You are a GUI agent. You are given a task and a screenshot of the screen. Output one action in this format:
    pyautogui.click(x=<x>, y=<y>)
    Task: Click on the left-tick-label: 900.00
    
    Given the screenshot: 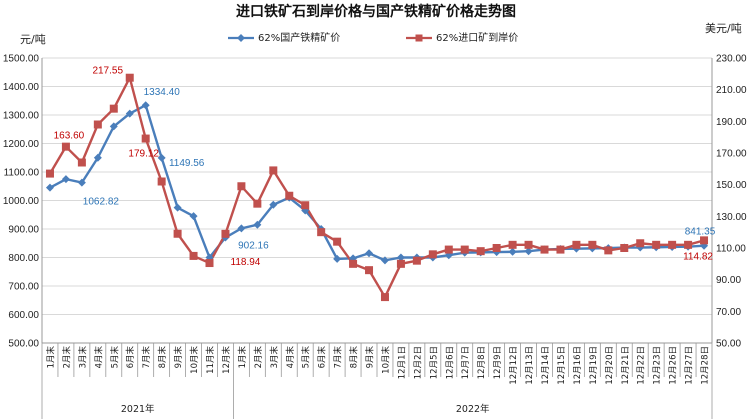 What is the action you would take?
    pyautogui.click(x=23, y=230)
    